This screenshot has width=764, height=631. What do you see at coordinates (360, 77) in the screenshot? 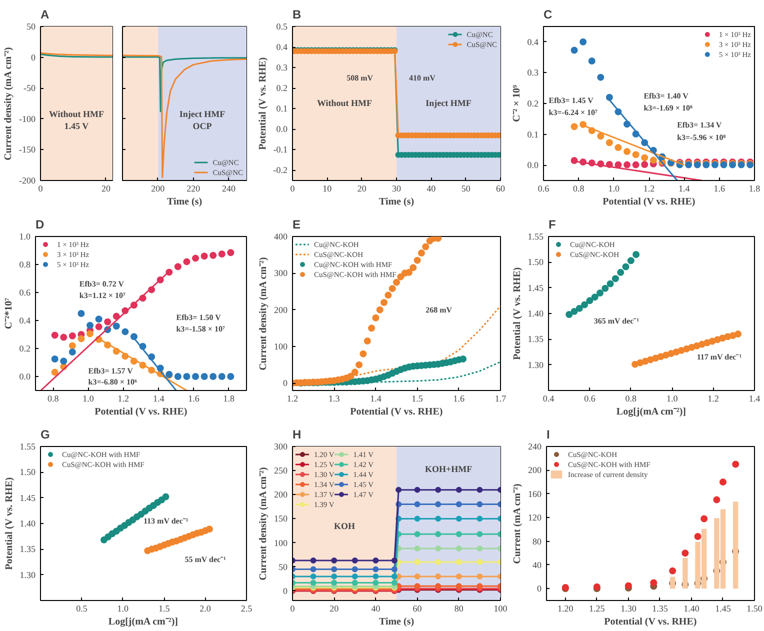
I see `annotation: 508 mV` at bounding box center [360, 77].